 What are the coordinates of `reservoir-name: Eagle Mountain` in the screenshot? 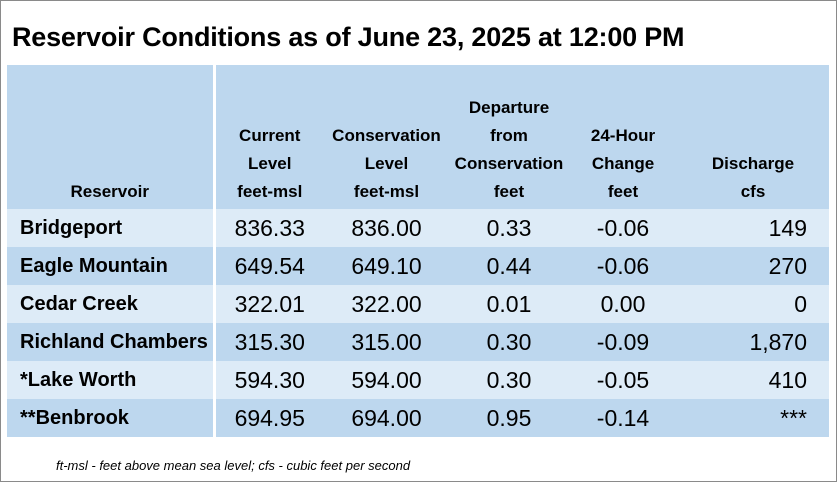 It's located at (111, 266).